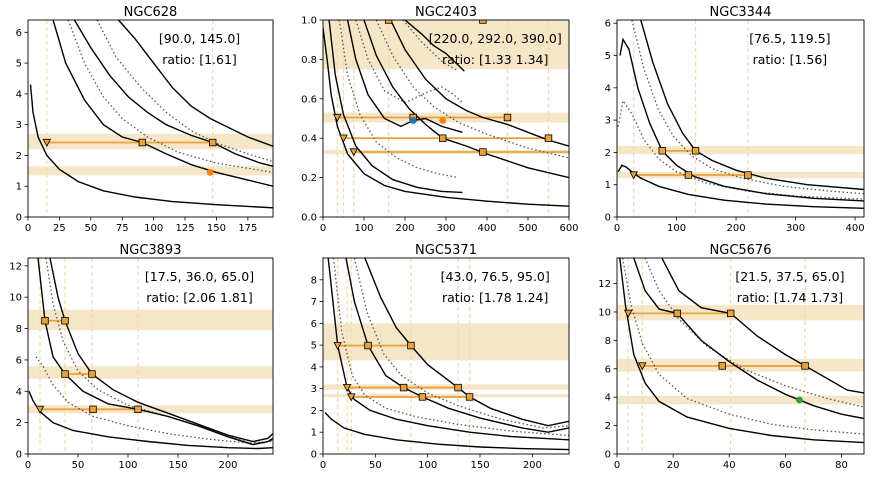 Image resolution: width=872 pixels, height=479 pixels. I want to click on y-tick-label: 5, so click(608, 56).